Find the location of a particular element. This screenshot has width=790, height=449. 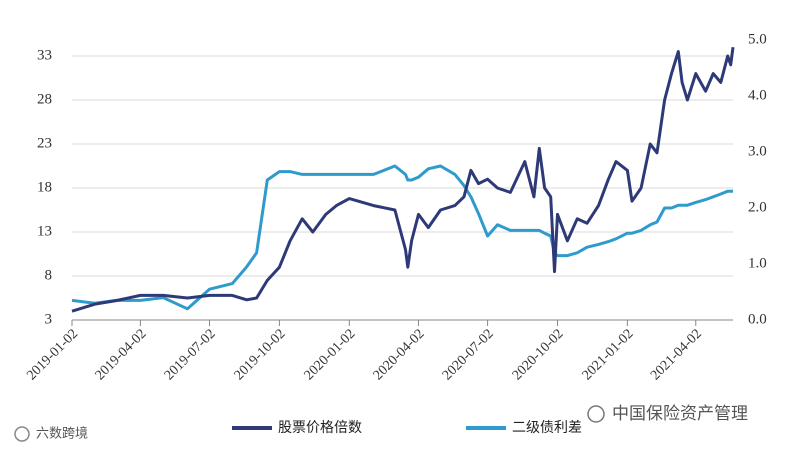

legend-label: 二级债利差 is located at coordinates (547, 428).